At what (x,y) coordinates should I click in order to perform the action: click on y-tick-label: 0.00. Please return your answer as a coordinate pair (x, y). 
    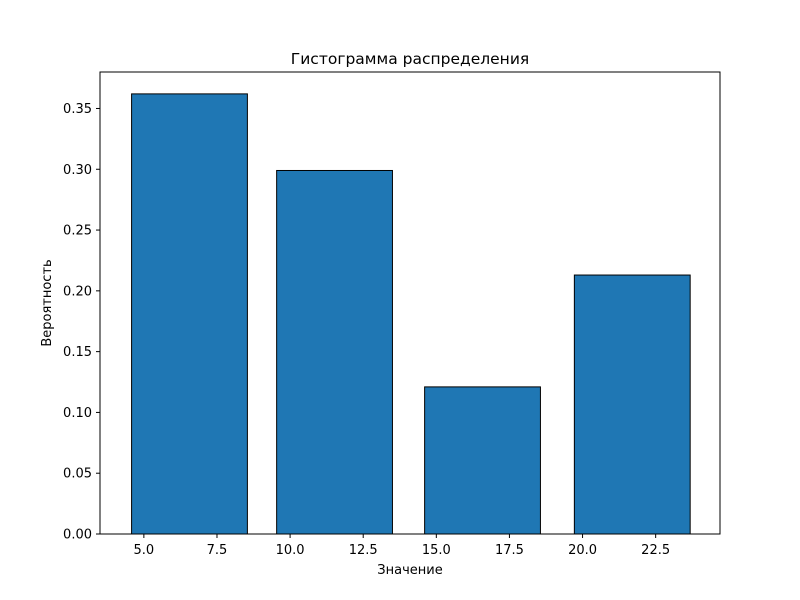
    Looking at the image, I should click on (77, 535).